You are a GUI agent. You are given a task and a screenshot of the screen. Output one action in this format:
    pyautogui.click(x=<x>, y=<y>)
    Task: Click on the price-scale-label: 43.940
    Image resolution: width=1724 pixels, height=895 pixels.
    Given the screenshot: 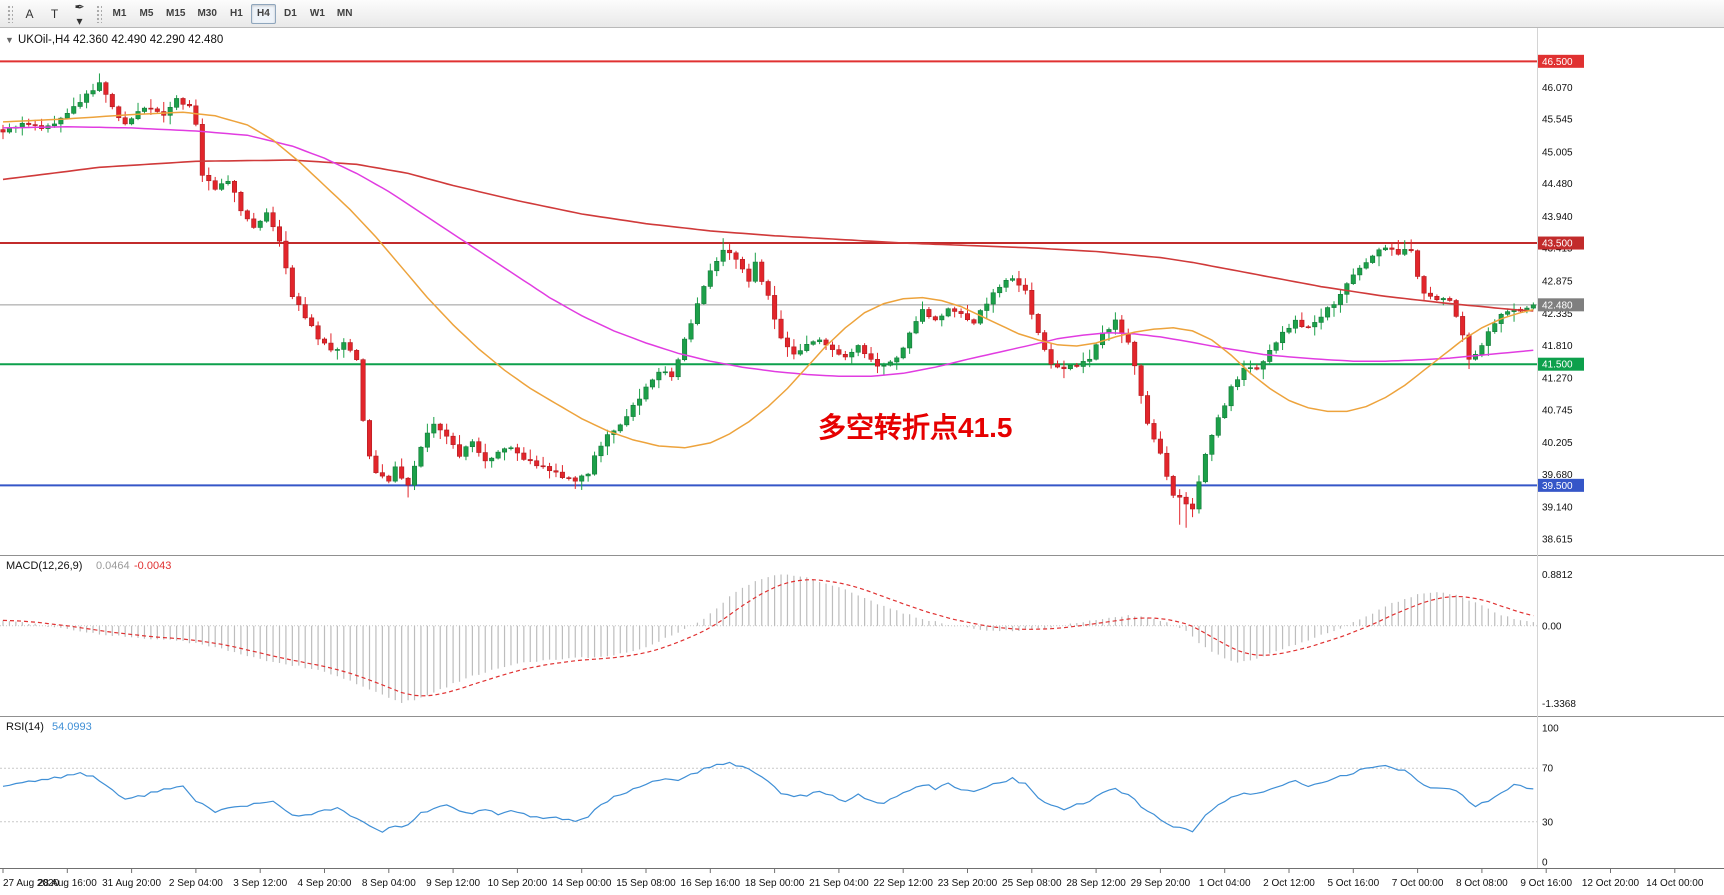 What is the action you would take?
    pyautogui.click(x=1557, y=217)
    